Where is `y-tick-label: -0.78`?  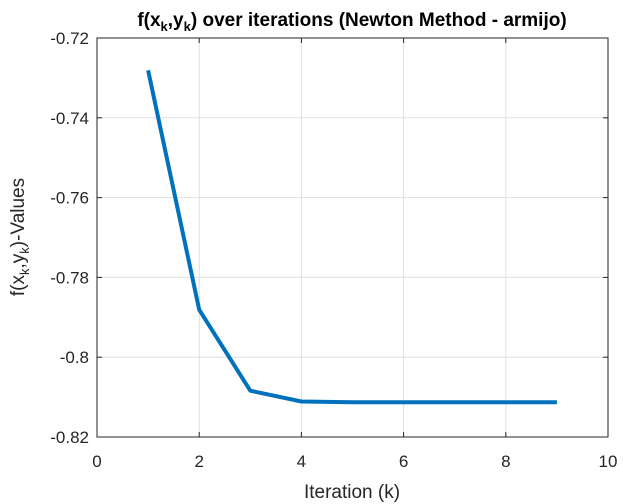 y-tick-label: -0.78 is located at coordinates (69, 277).